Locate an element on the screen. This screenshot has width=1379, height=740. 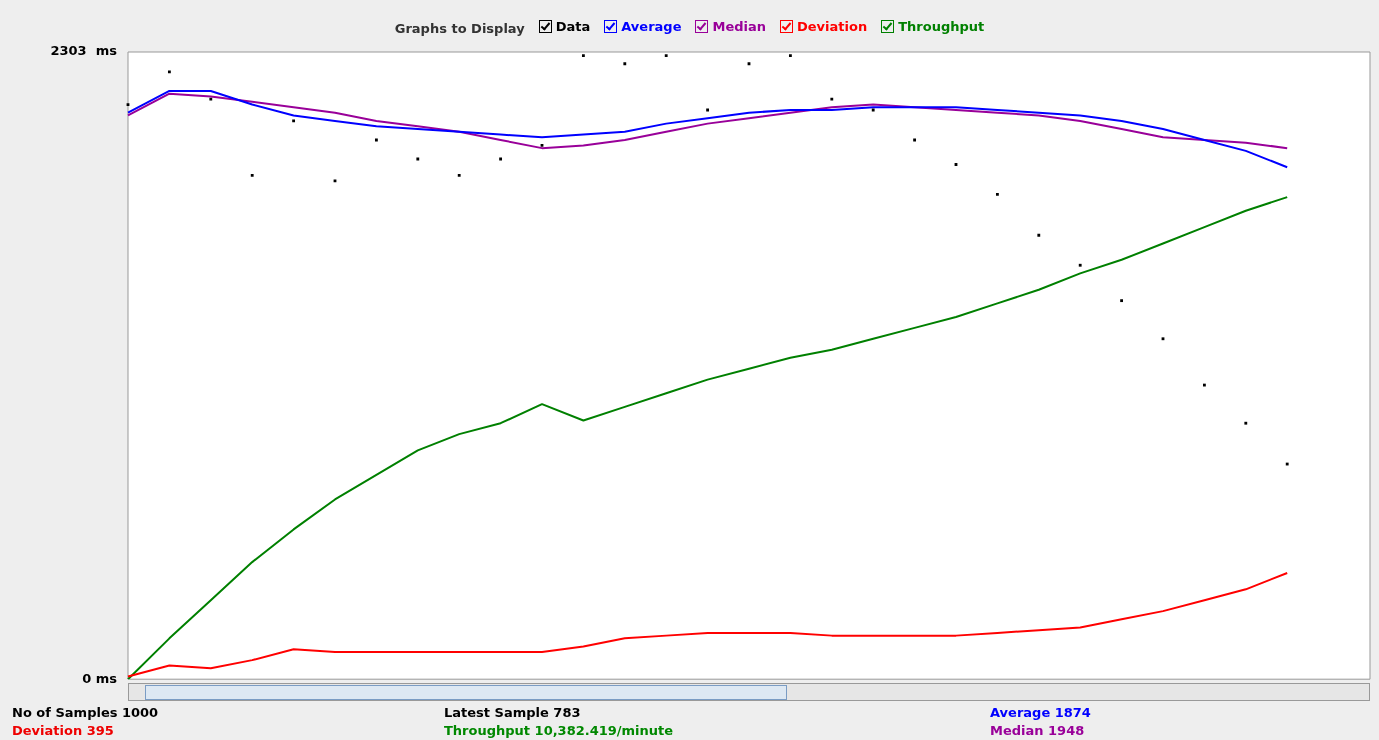
text: Throughput 10,382.419/minute is located at coordinates (559, 730).